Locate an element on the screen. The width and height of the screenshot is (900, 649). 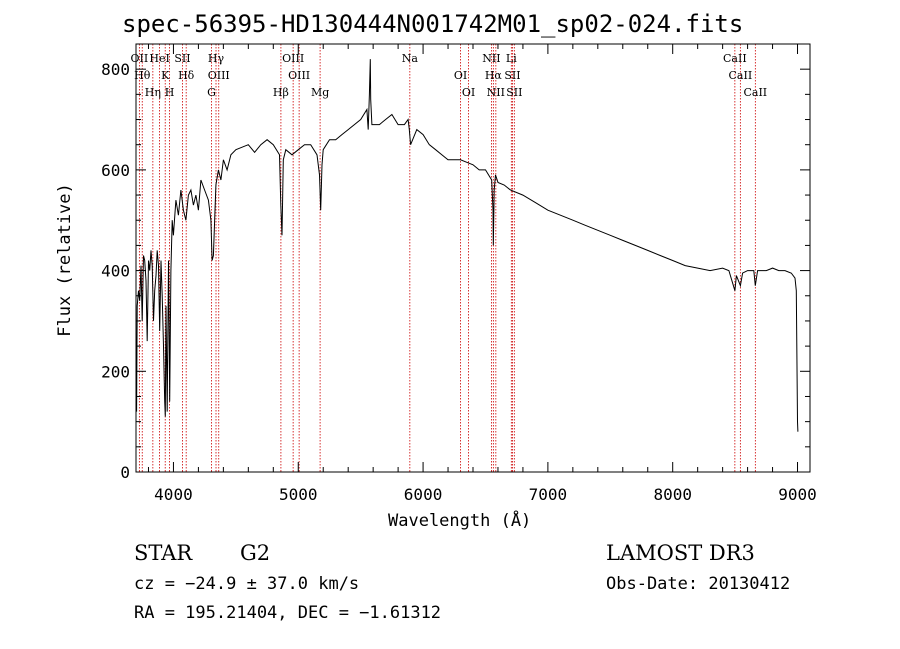
y-tick-label: 600 is located at coordinates (115, 170).